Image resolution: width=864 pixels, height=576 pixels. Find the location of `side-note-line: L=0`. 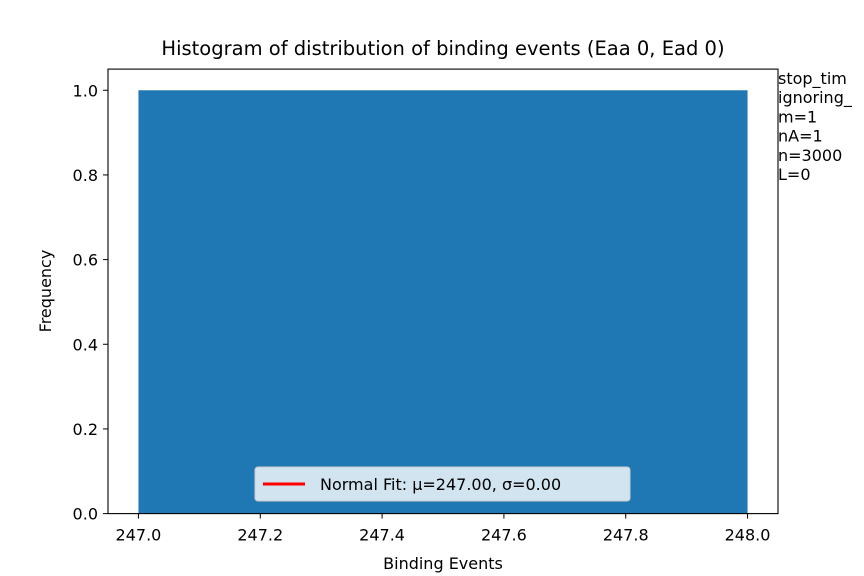

side-note-line: L=0 is located at coordinates (794, 174).